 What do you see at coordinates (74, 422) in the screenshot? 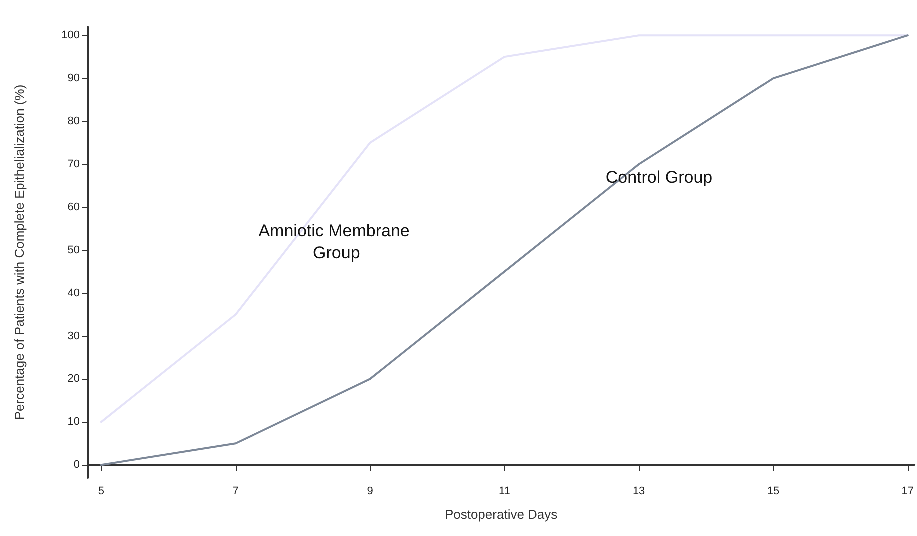
I see `y-tick-label: 10` at bounding box center [74, 422].